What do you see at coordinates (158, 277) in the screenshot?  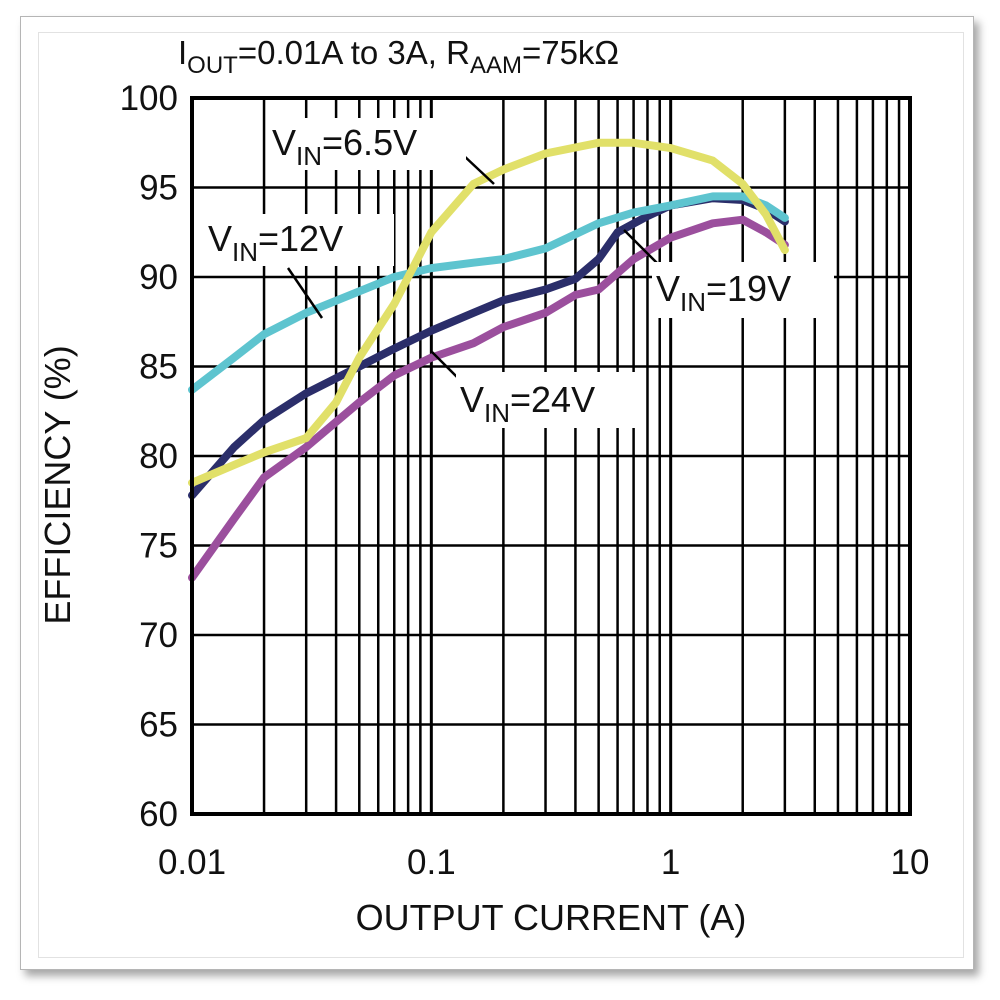 I see `y-tick-label: 90` at bounding box center [158, 277].